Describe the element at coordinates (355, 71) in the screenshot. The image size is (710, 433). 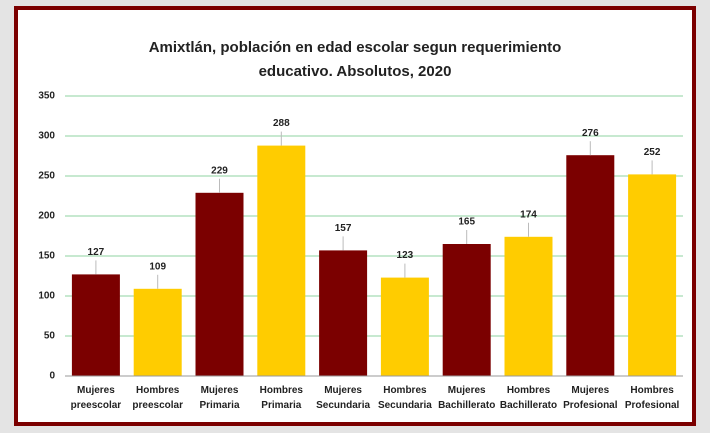
I see `chart-title: educativo. Absolutos, 2020` at that location.